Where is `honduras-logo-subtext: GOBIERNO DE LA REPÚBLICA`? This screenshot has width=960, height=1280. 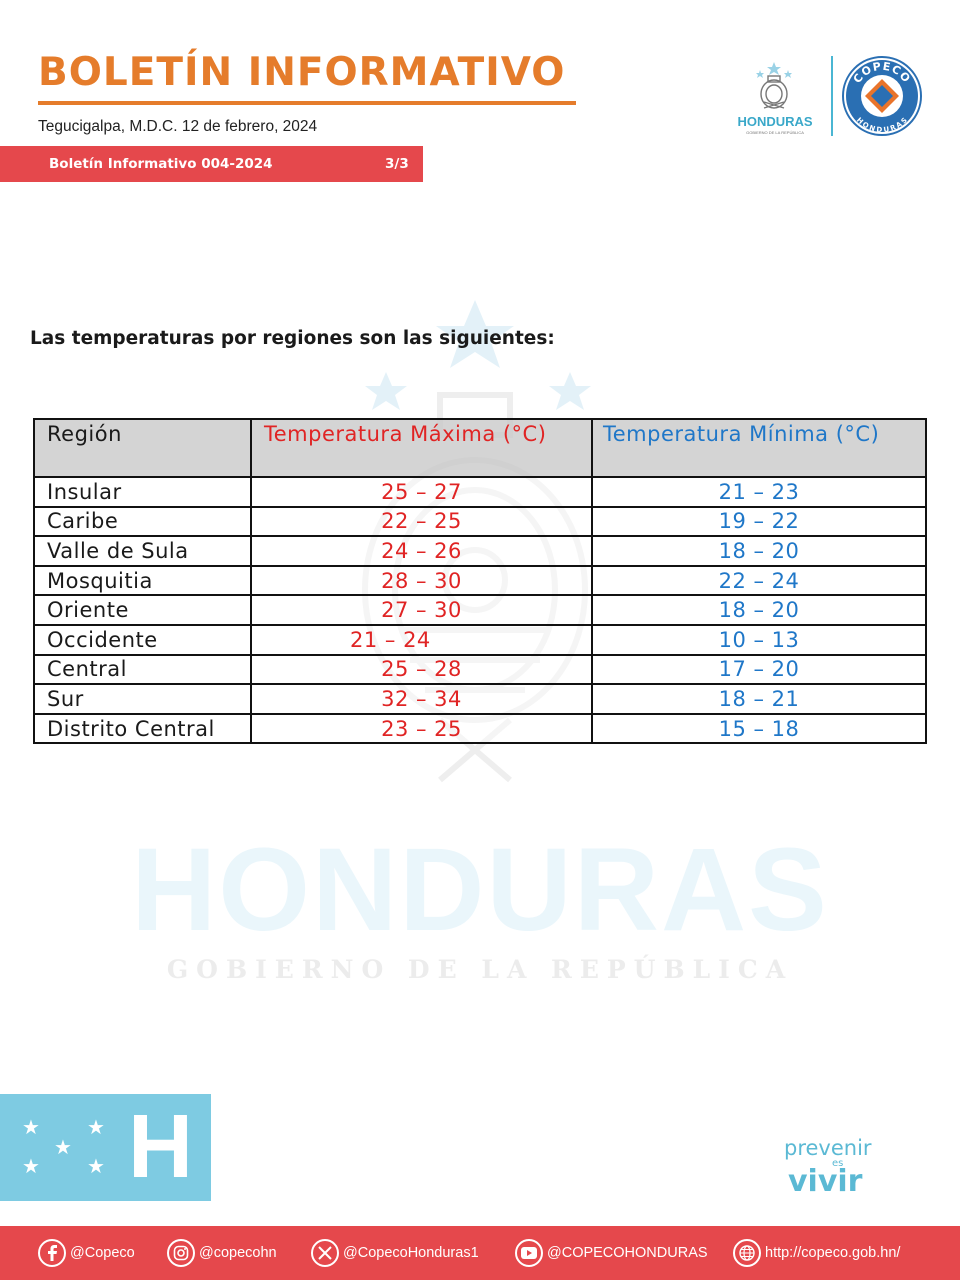 honduras-logo-subtext: GOBIERNO DE LA REPÚBLICA is located at coordinates (775, 132).